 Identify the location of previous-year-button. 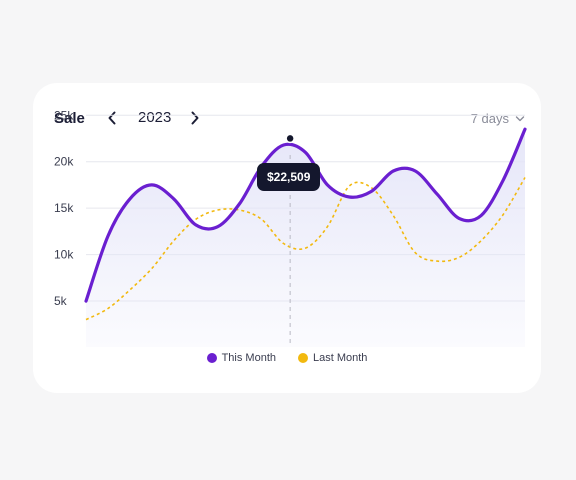
(112, 118).